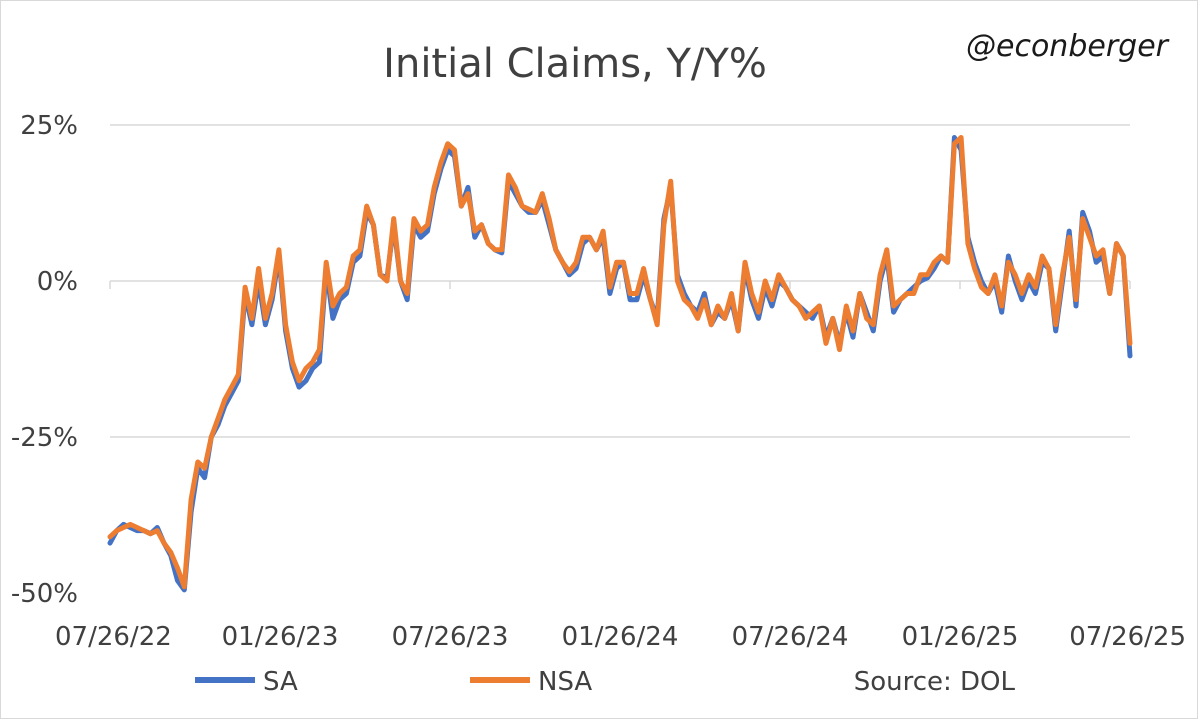  What do you see at coordinates (49, 126) in the screenshot?
I see `y-tick-label: 25%` at bounding box center [49, 126].